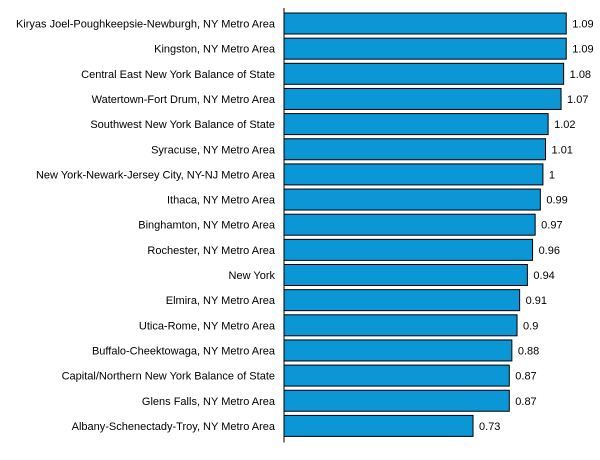 Image resolution: width=600 pixels, height=460 pixels. I want to click on category-label: New York, so click(252, 276).